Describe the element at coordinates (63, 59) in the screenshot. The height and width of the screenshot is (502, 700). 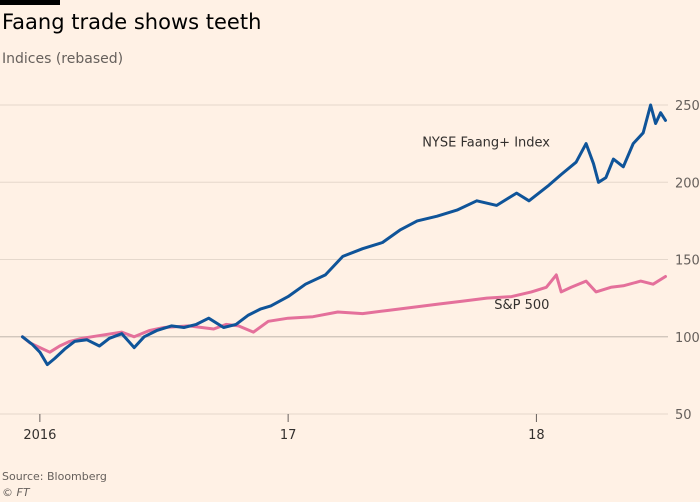
I see `chart-subtitle: Indices (rebased)` at that location.